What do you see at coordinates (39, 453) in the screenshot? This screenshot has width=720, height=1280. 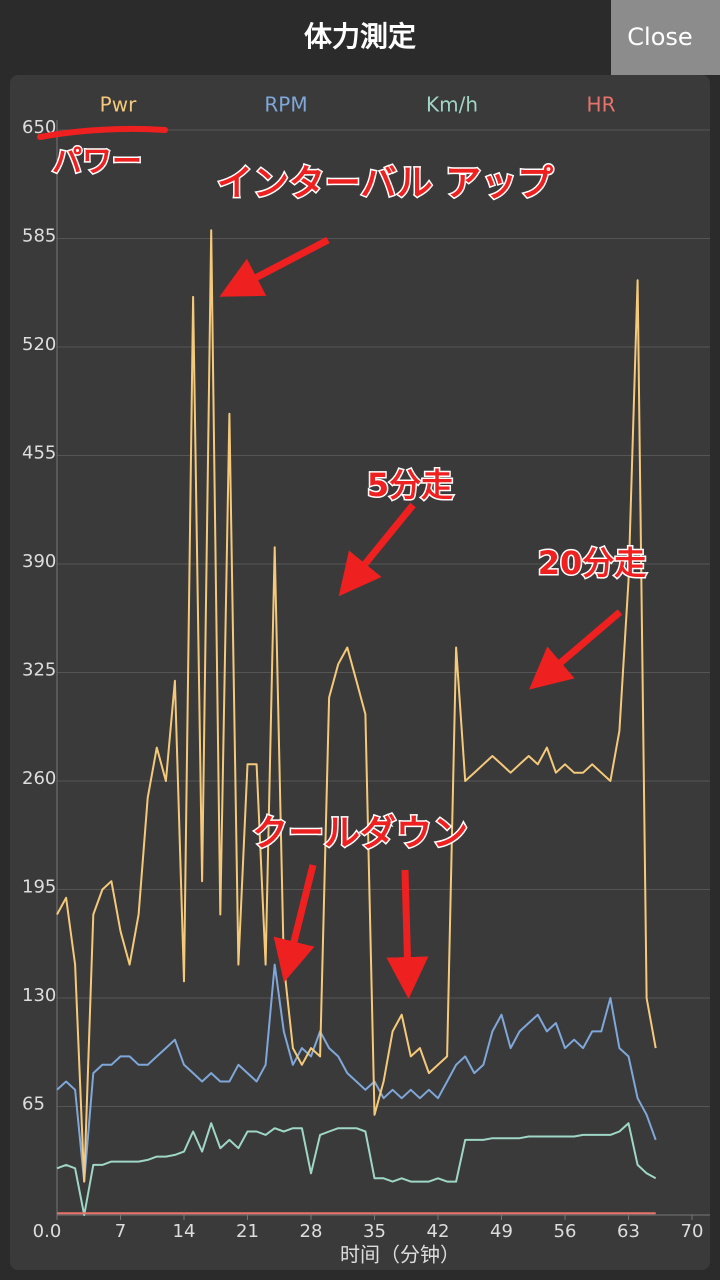 I see `y-tick-label: 455` at bounding box center [39, 453].